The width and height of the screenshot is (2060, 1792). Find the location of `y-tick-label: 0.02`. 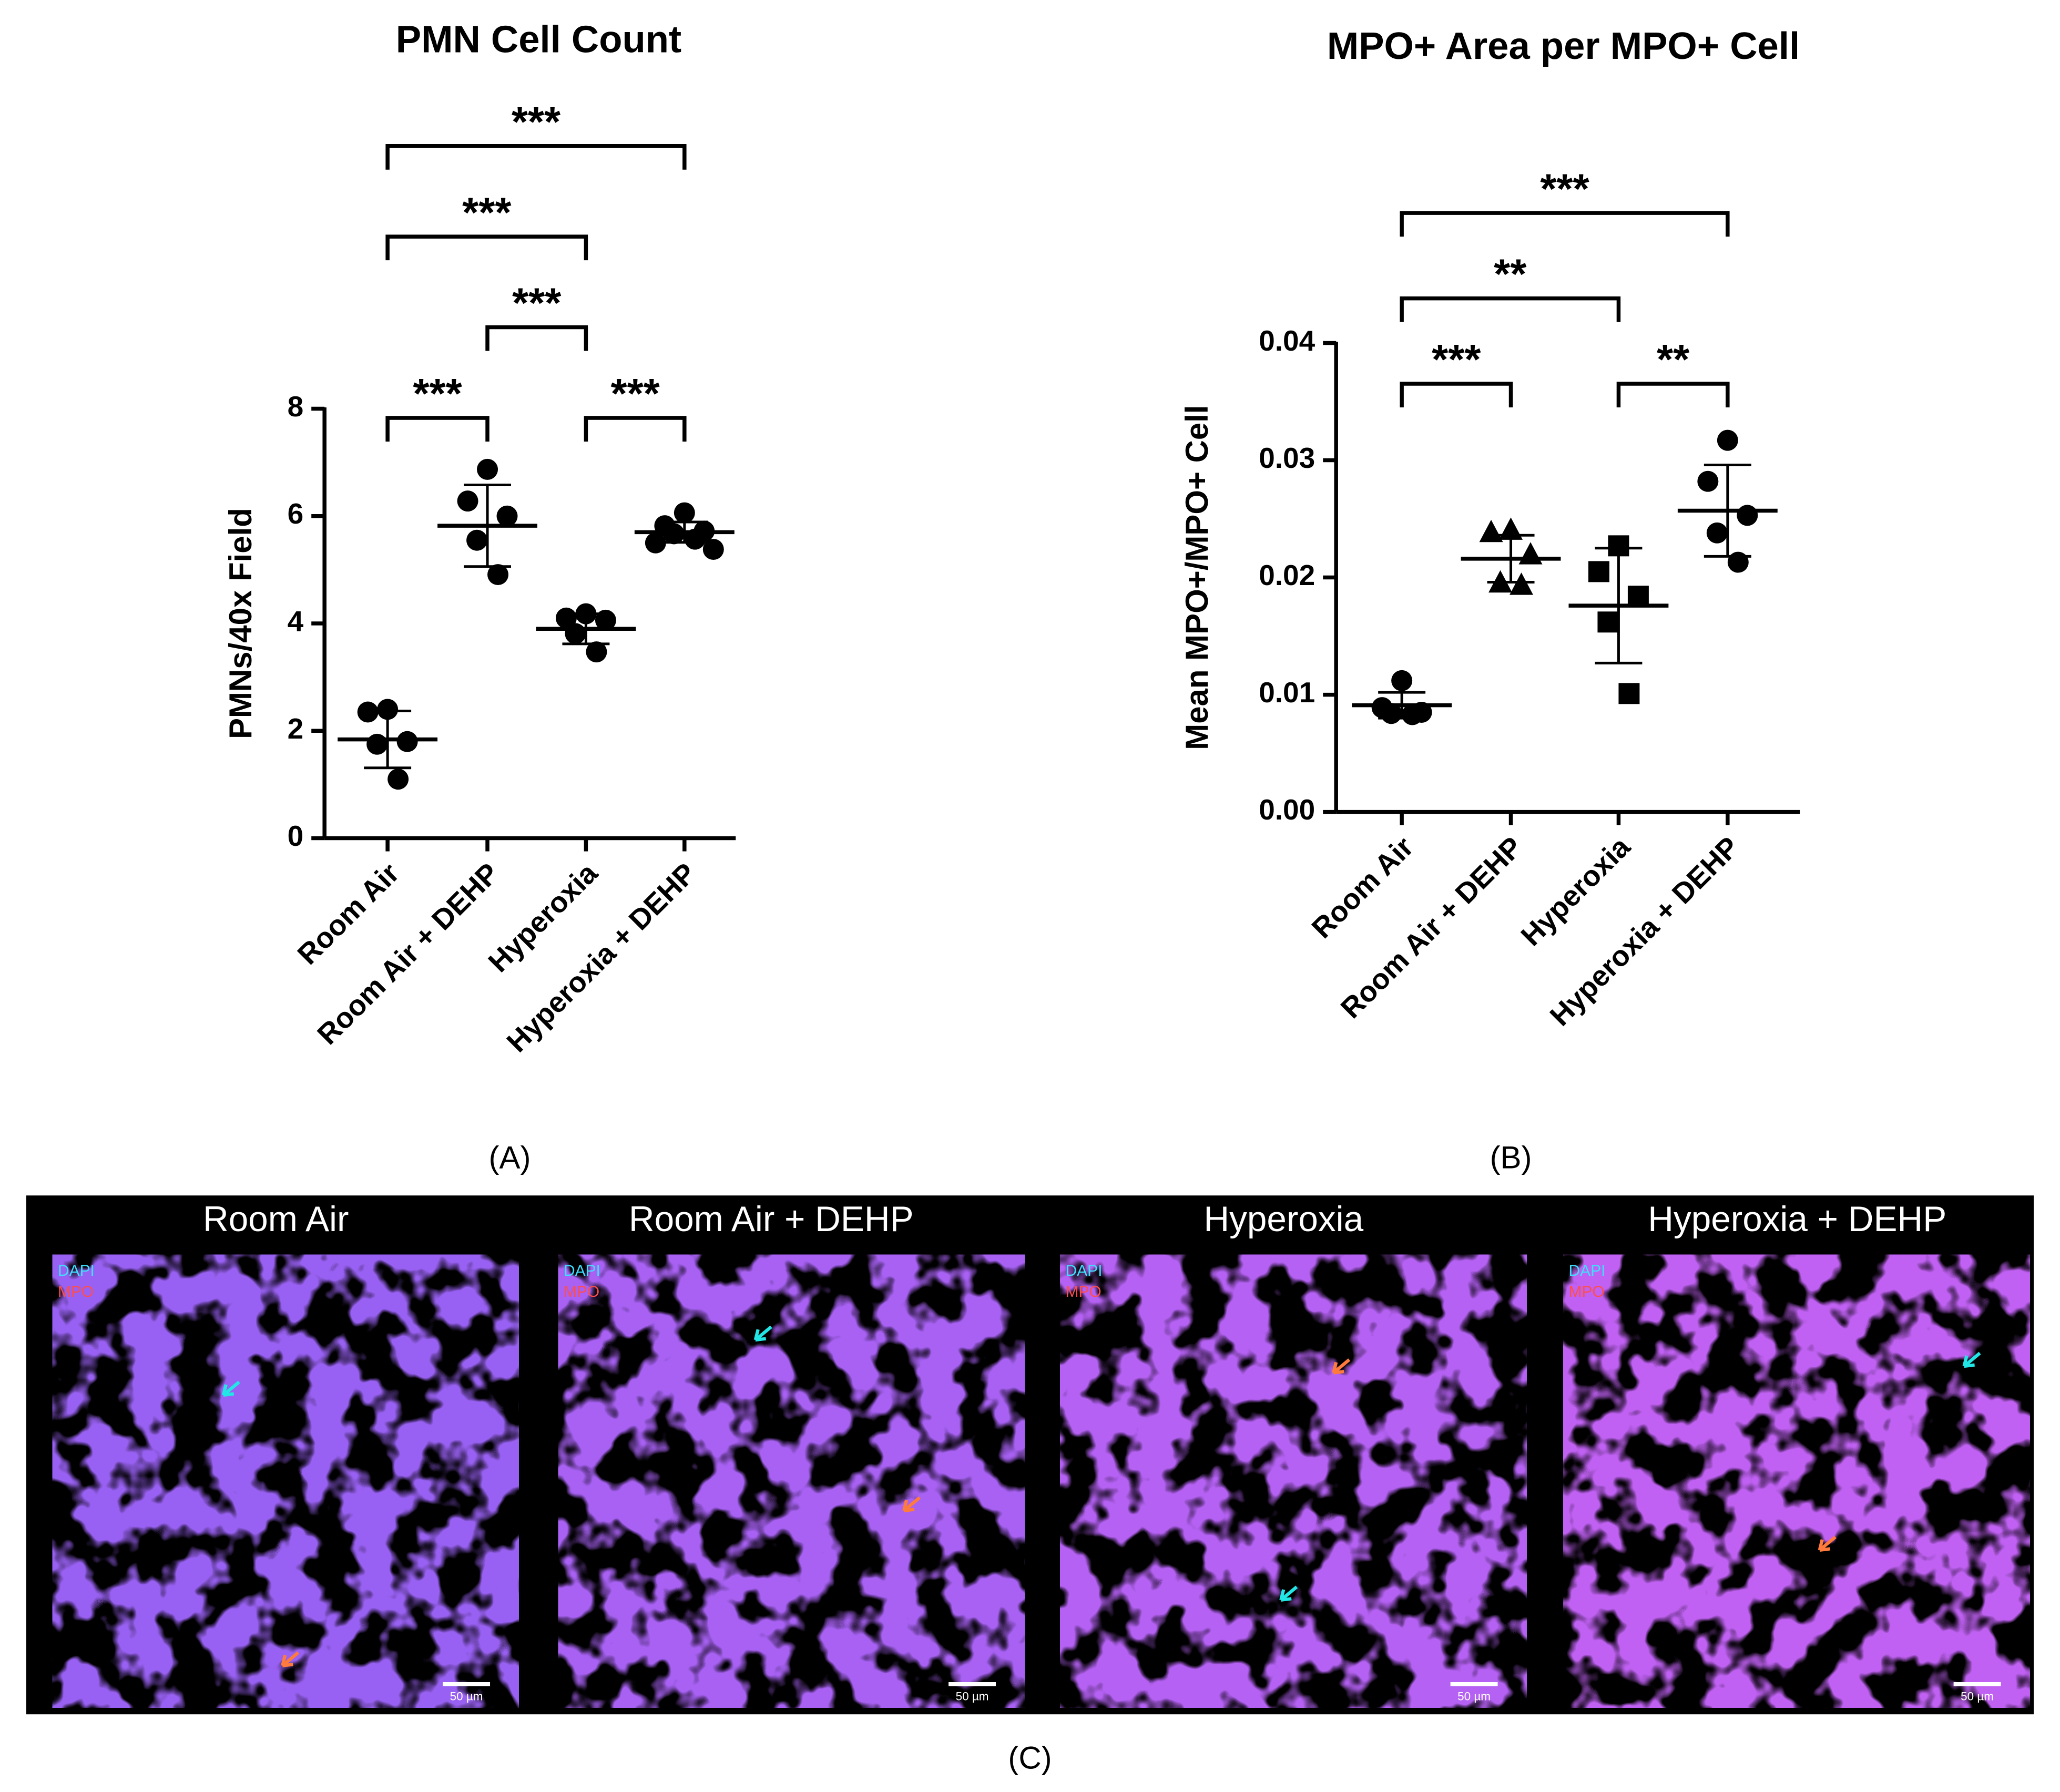

y-tick-label: 0.02 is located at coordinates (1287, 575).